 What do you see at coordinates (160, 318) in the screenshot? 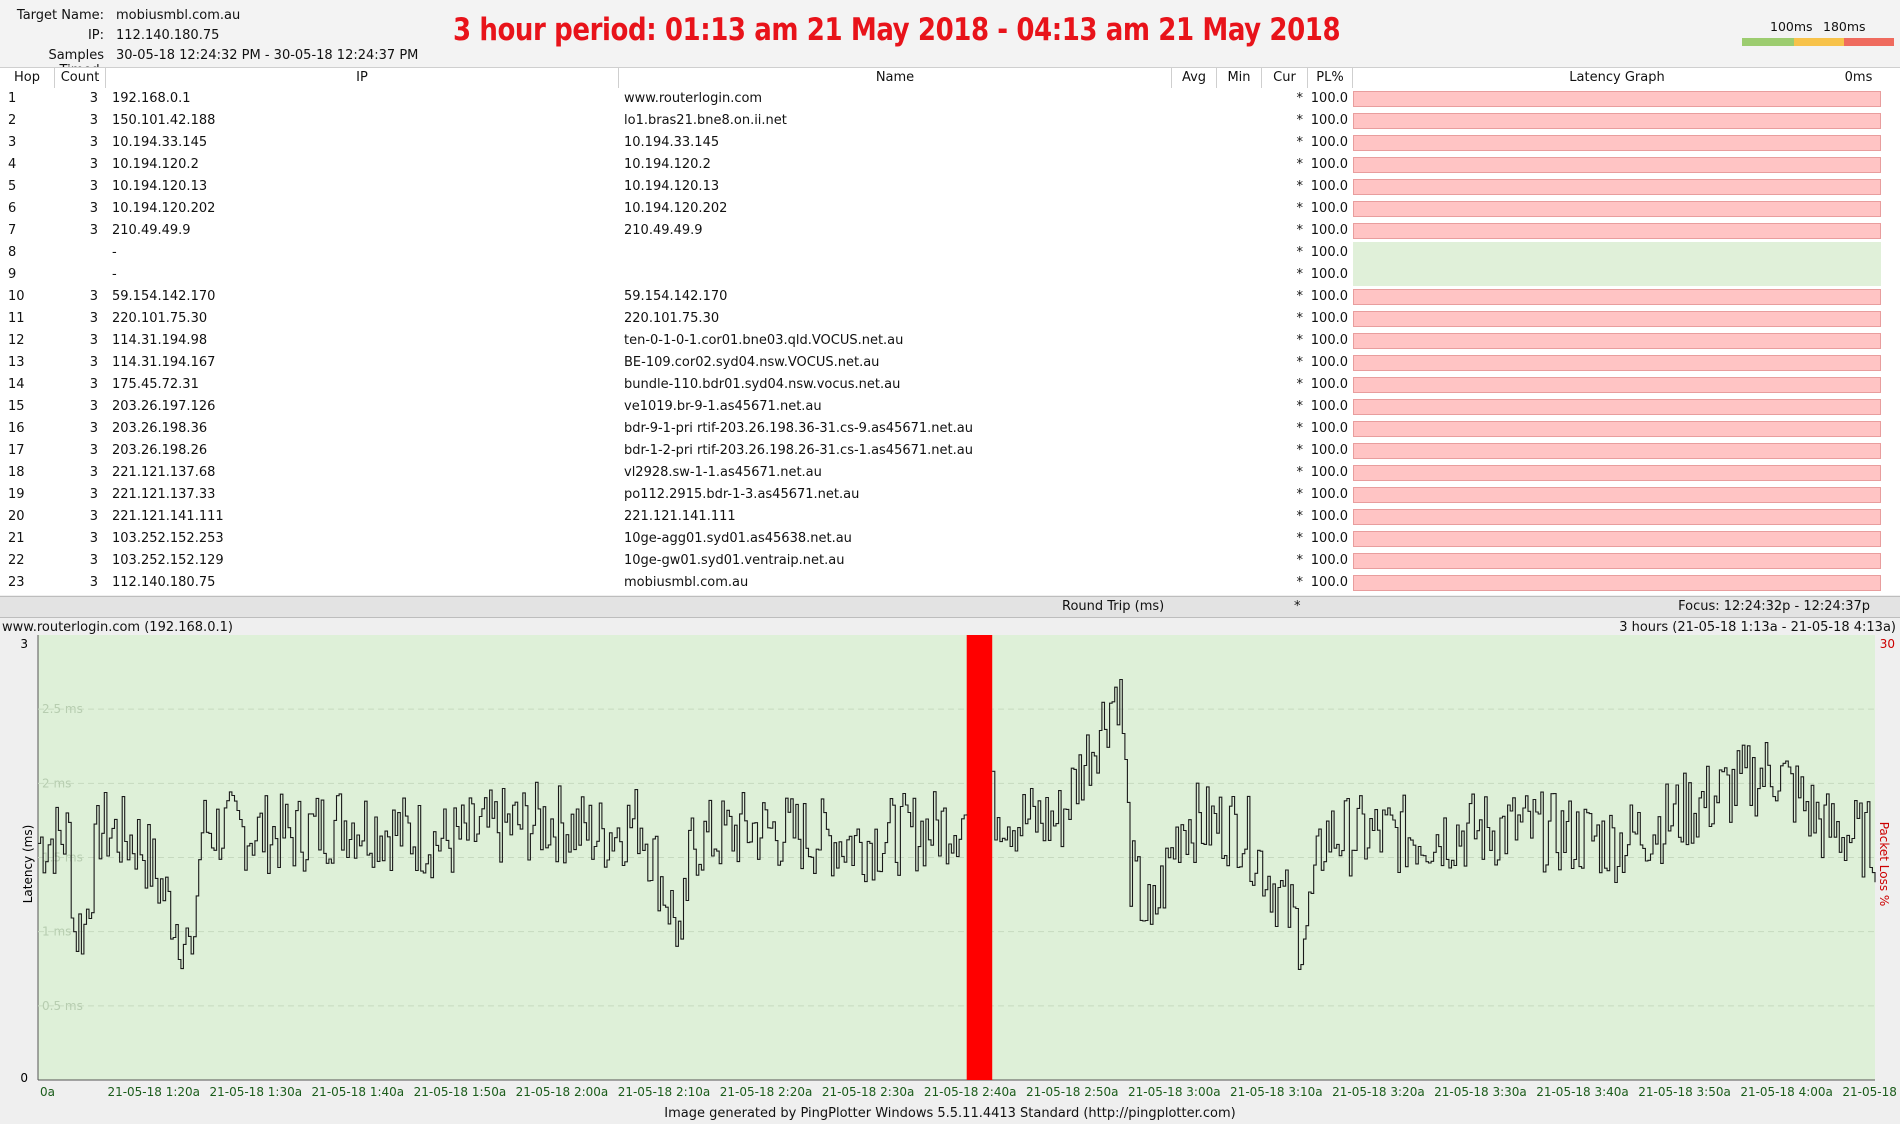
I see `hop-ip: 220.101.75.30` at bounding box center [160, 318].